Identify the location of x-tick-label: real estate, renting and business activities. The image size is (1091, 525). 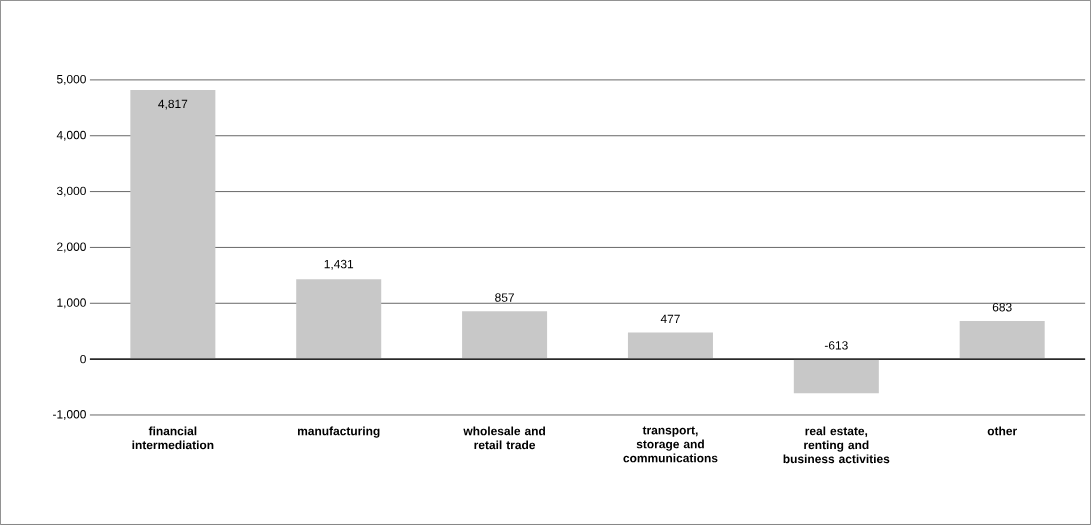
(836, 445).